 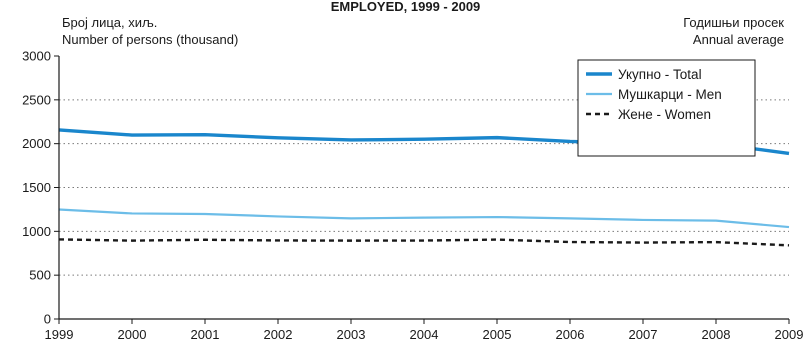 I want to click on x-tick-label-2003: 2003, so click(x=351, y=334).